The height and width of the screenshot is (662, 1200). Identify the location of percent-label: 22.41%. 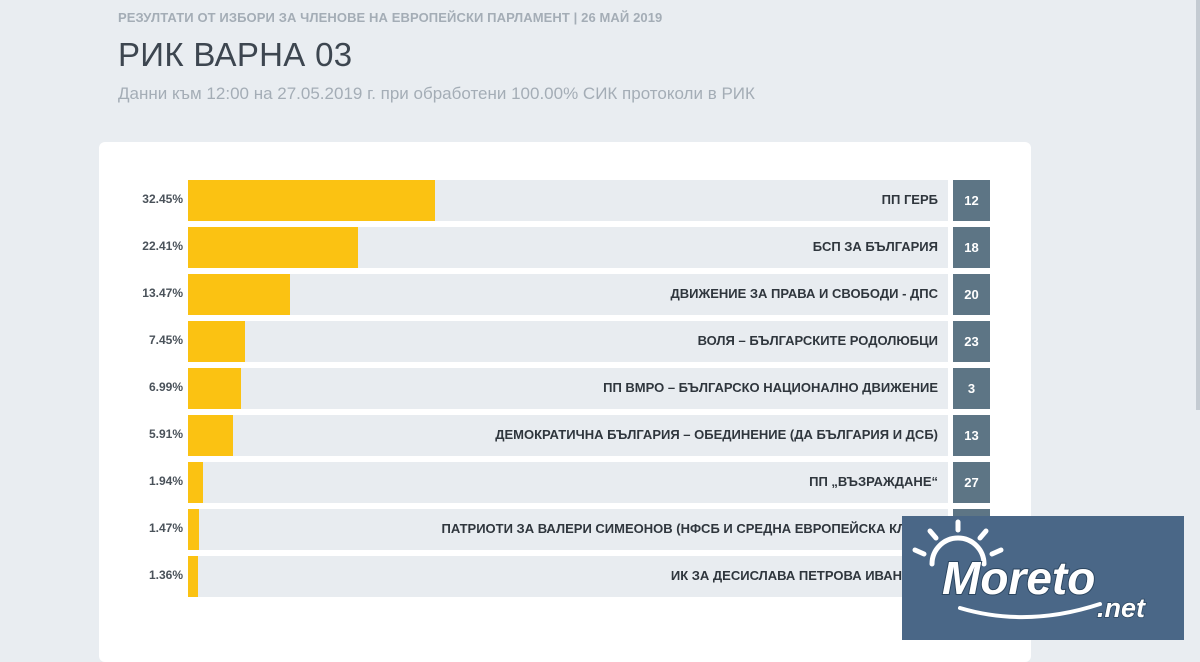
(162, 246).